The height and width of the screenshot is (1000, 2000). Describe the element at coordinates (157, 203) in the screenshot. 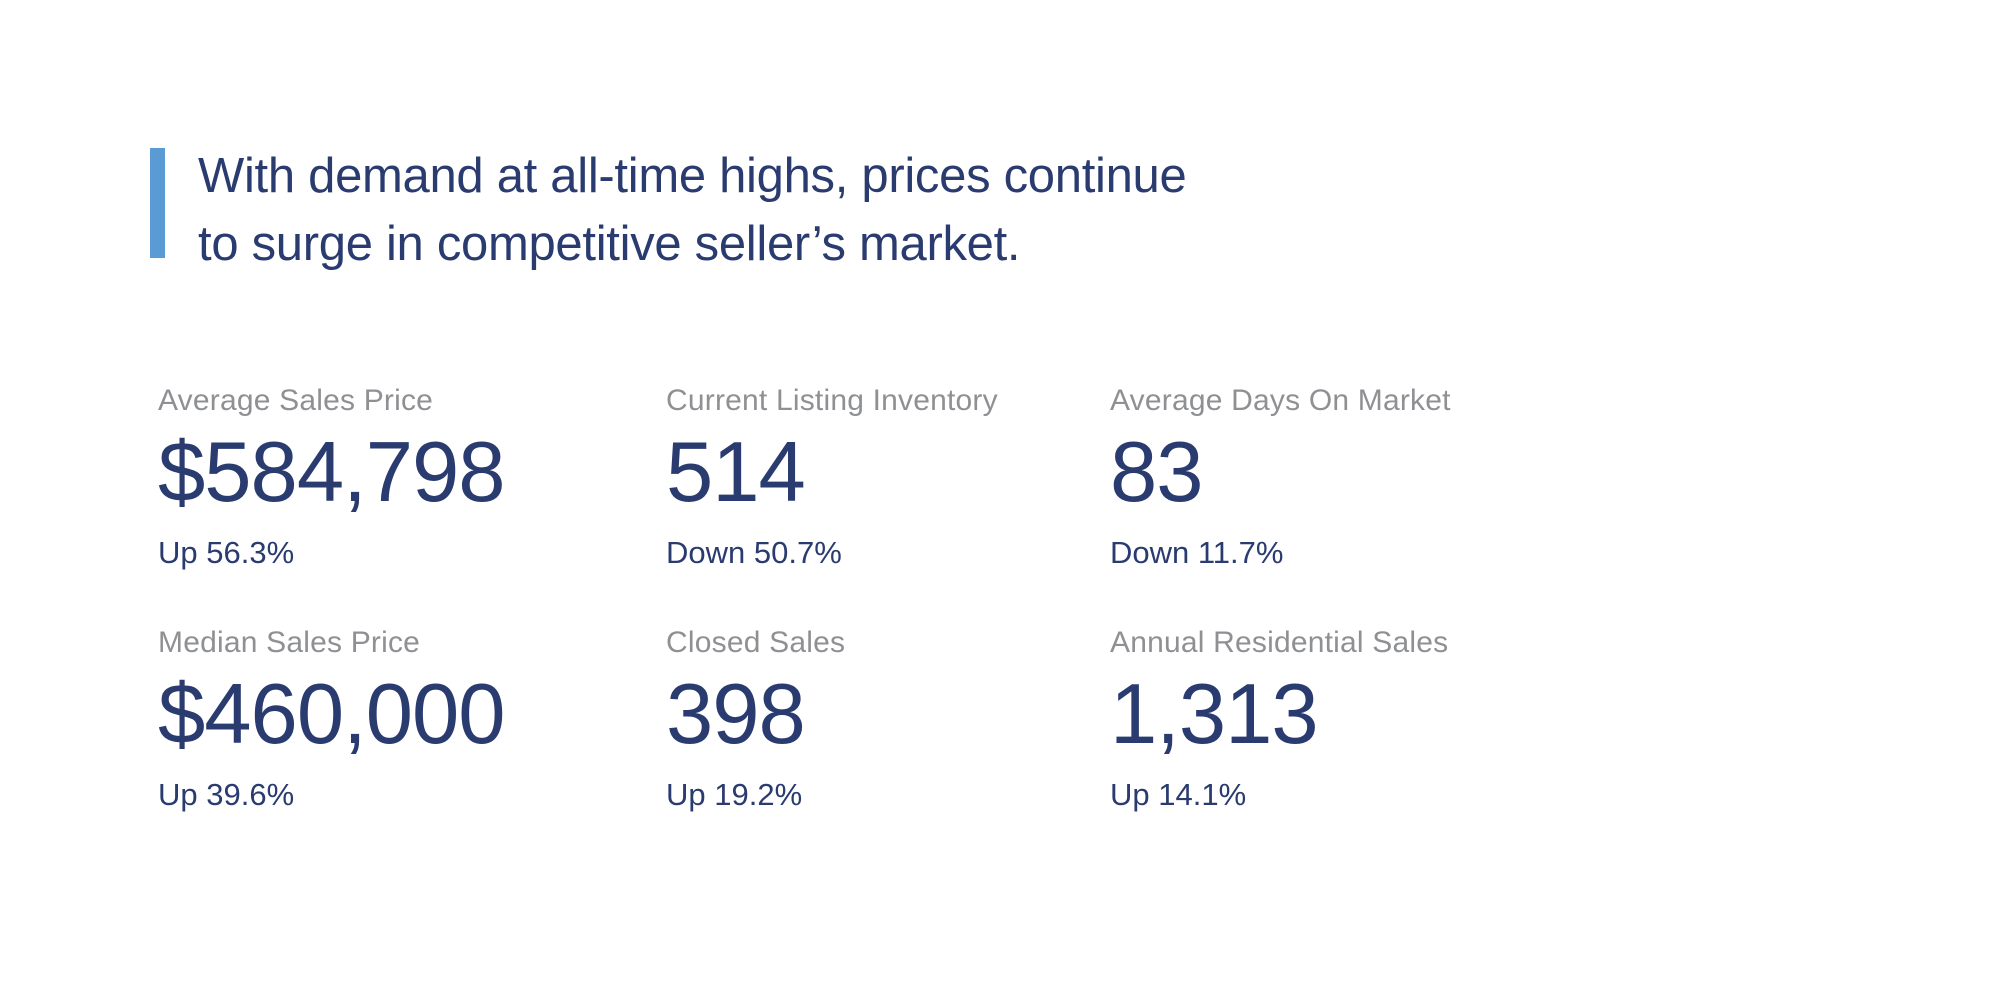

I see `accent-bar` at that location.